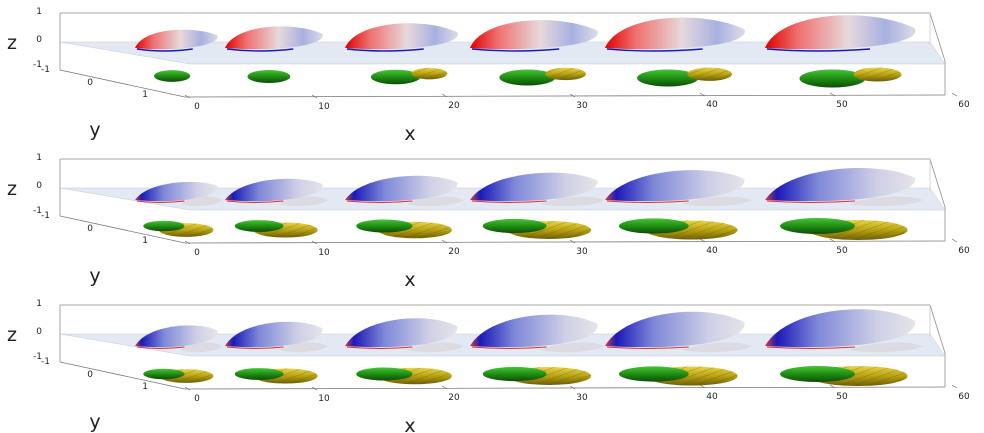 This screenshot has height=433, width=984. What do you see at coordinates (12, 189) in the screenshot?
I see `z-axis-label: z` at bounding box center [12, 189].